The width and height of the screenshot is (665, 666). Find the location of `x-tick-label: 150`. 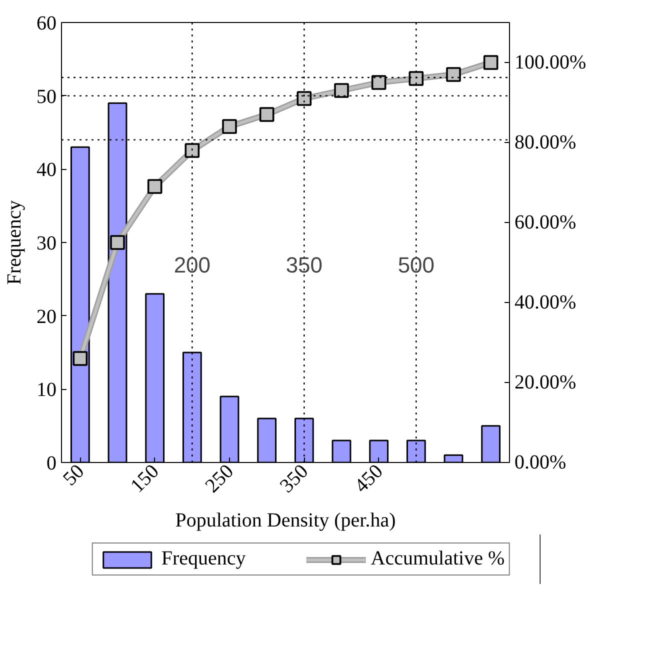

x-tick-label: 150 is located at coordinates (145, 479).